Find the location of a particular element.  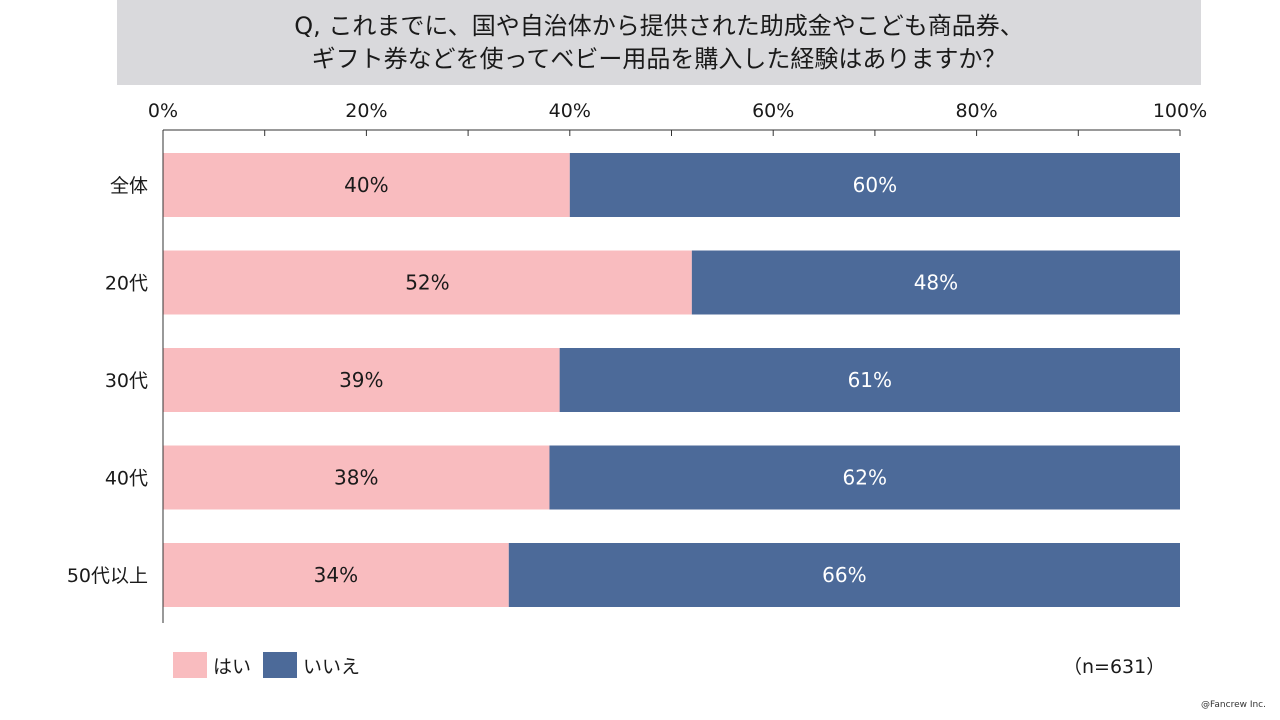

legend-label-no: いいえ is located at coordinates (332, 666).